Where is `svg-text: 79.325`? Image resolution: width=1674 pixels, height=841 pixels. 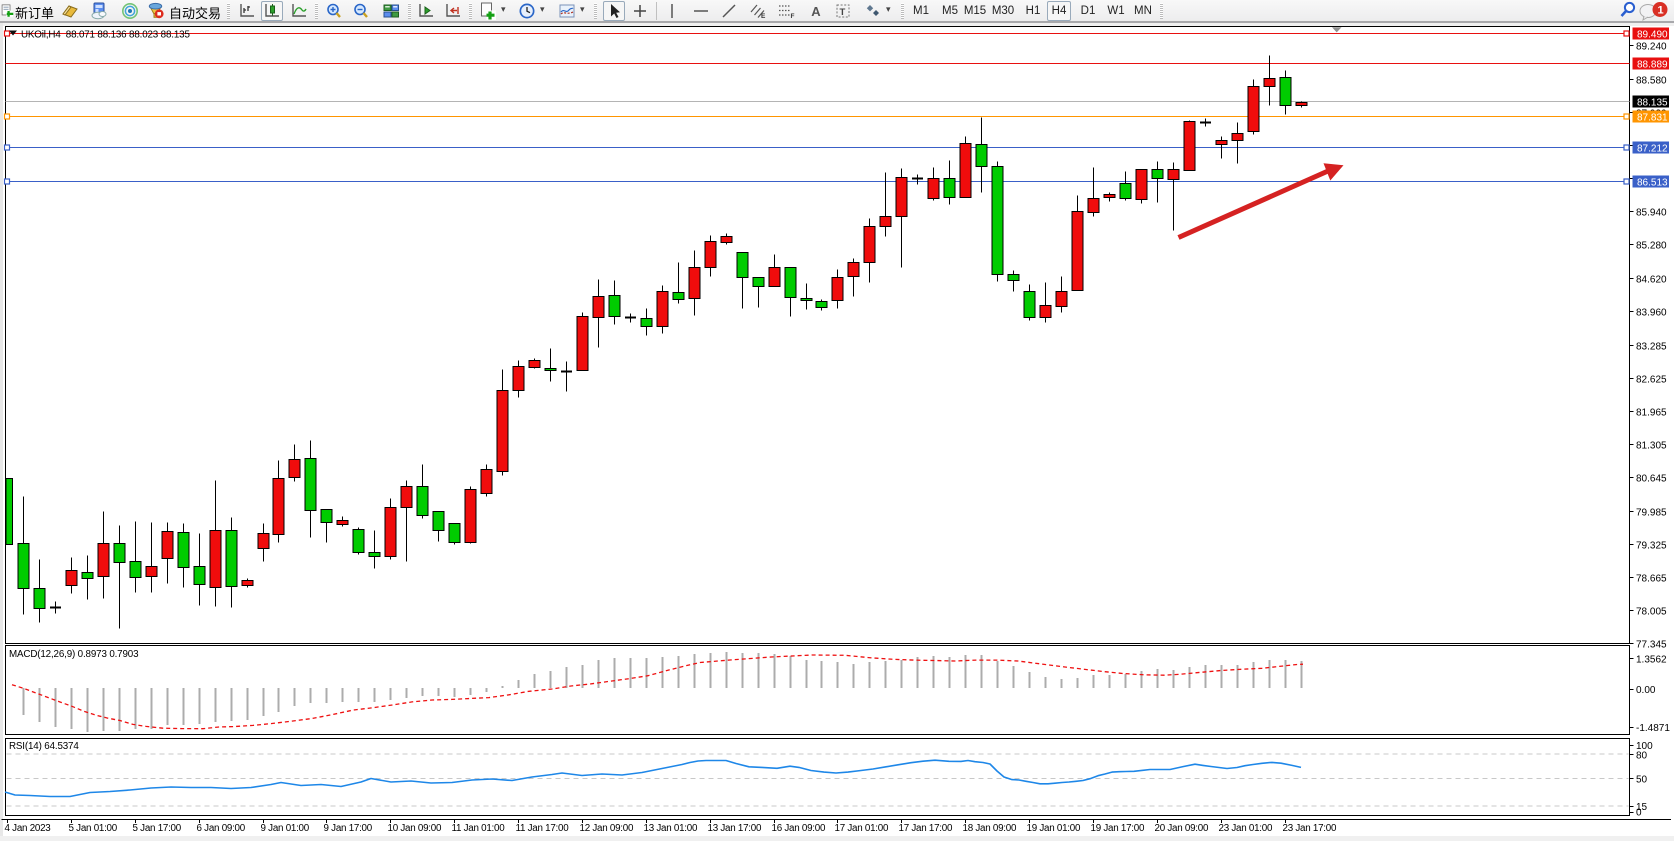
svg-text: 79.325 is located at coordinates (1651, 546).